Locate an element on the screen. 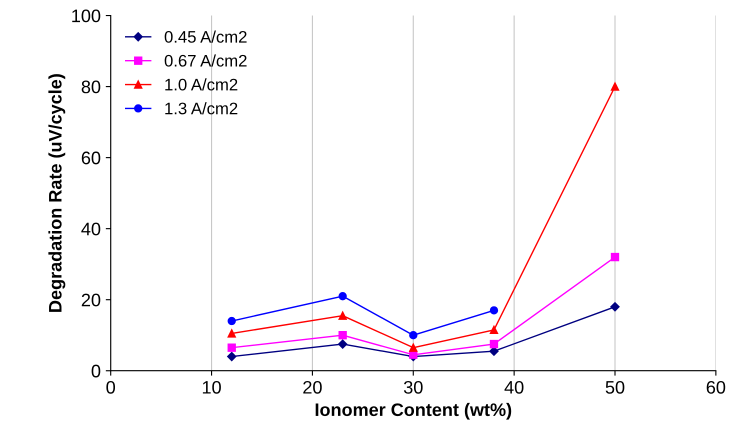 The height and width of the screenshot is (444, 738). y-tick-label: 100 is located at coordinates (86, 15).